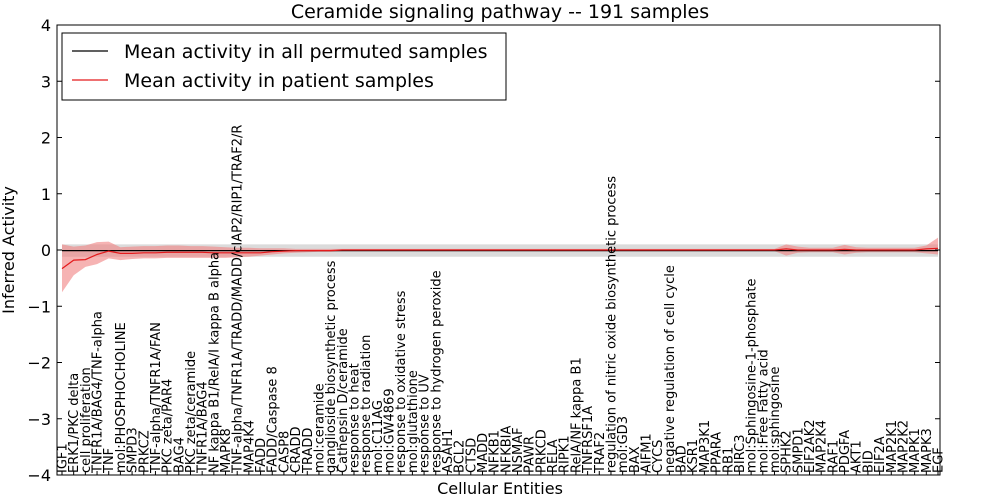  I want to click on x-tick-label: SPHK2, so click(787, 451).